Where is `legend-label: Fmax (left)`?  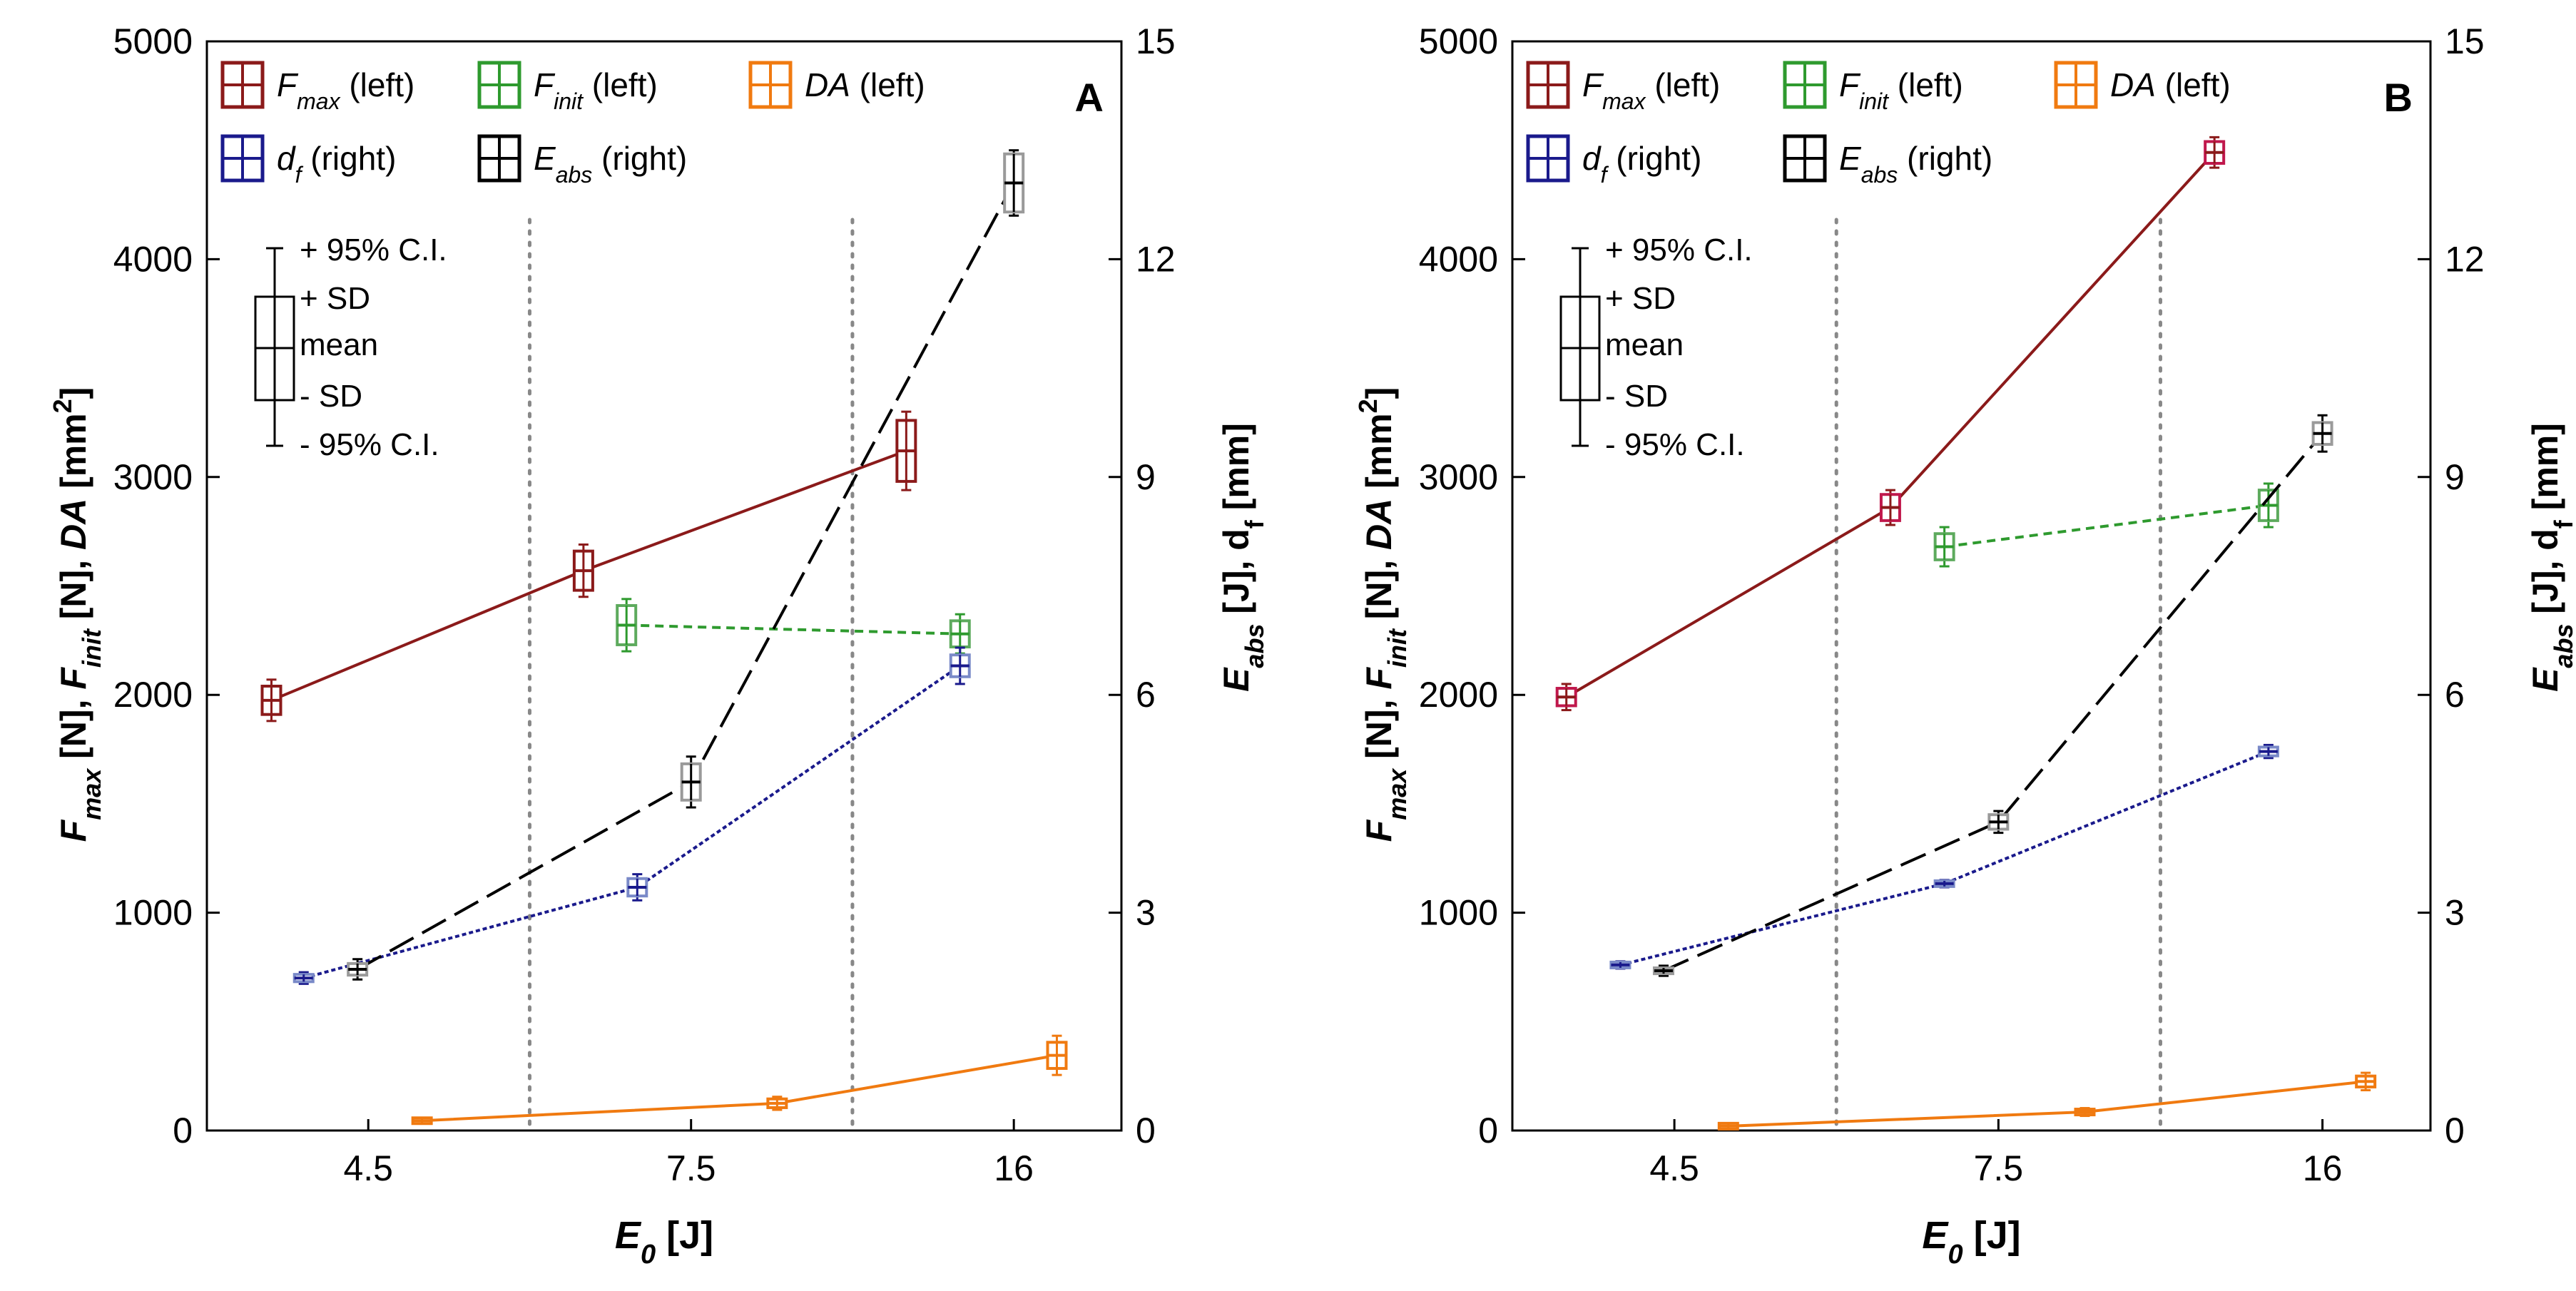 legend-label: Fmax (left) is located at coordinates (345, 90).